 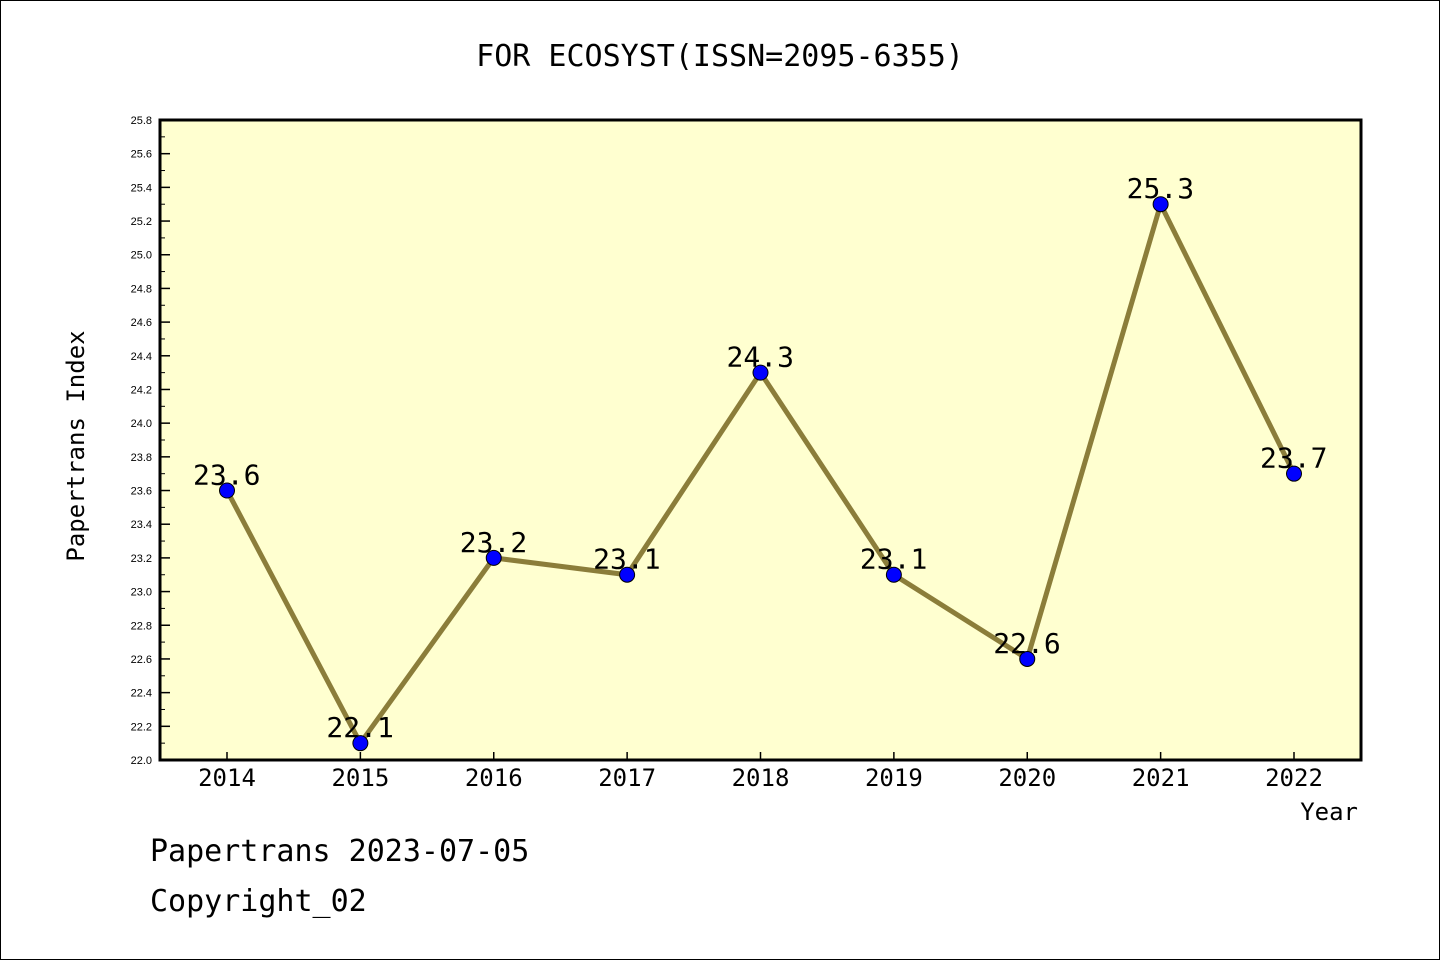 I want to click on x-tick-label: 2018, so click(x=761, y=778).